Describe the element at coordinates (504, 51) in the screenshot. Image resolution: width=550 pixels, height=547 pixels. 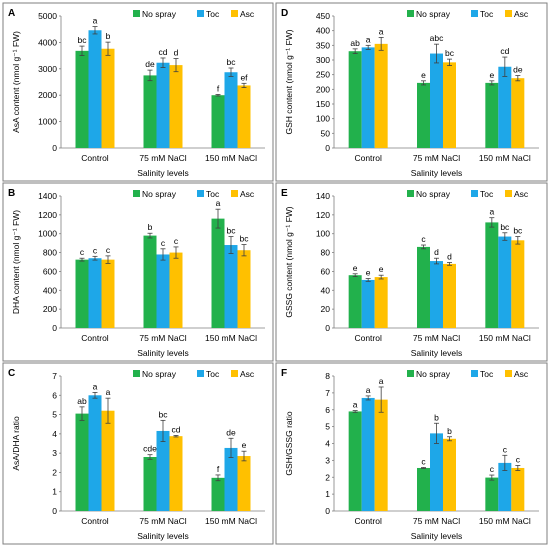
I see `significance-label: cd` at that location.